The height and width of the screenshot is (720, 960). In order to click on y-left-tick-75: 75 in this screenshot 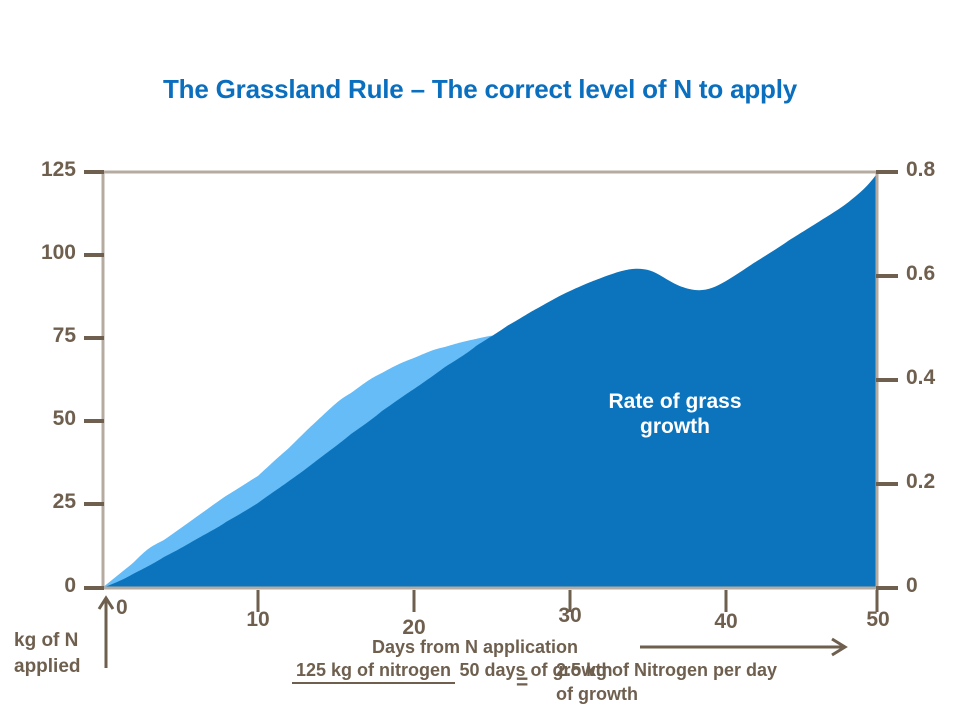, I will do `click(64, 335)`.